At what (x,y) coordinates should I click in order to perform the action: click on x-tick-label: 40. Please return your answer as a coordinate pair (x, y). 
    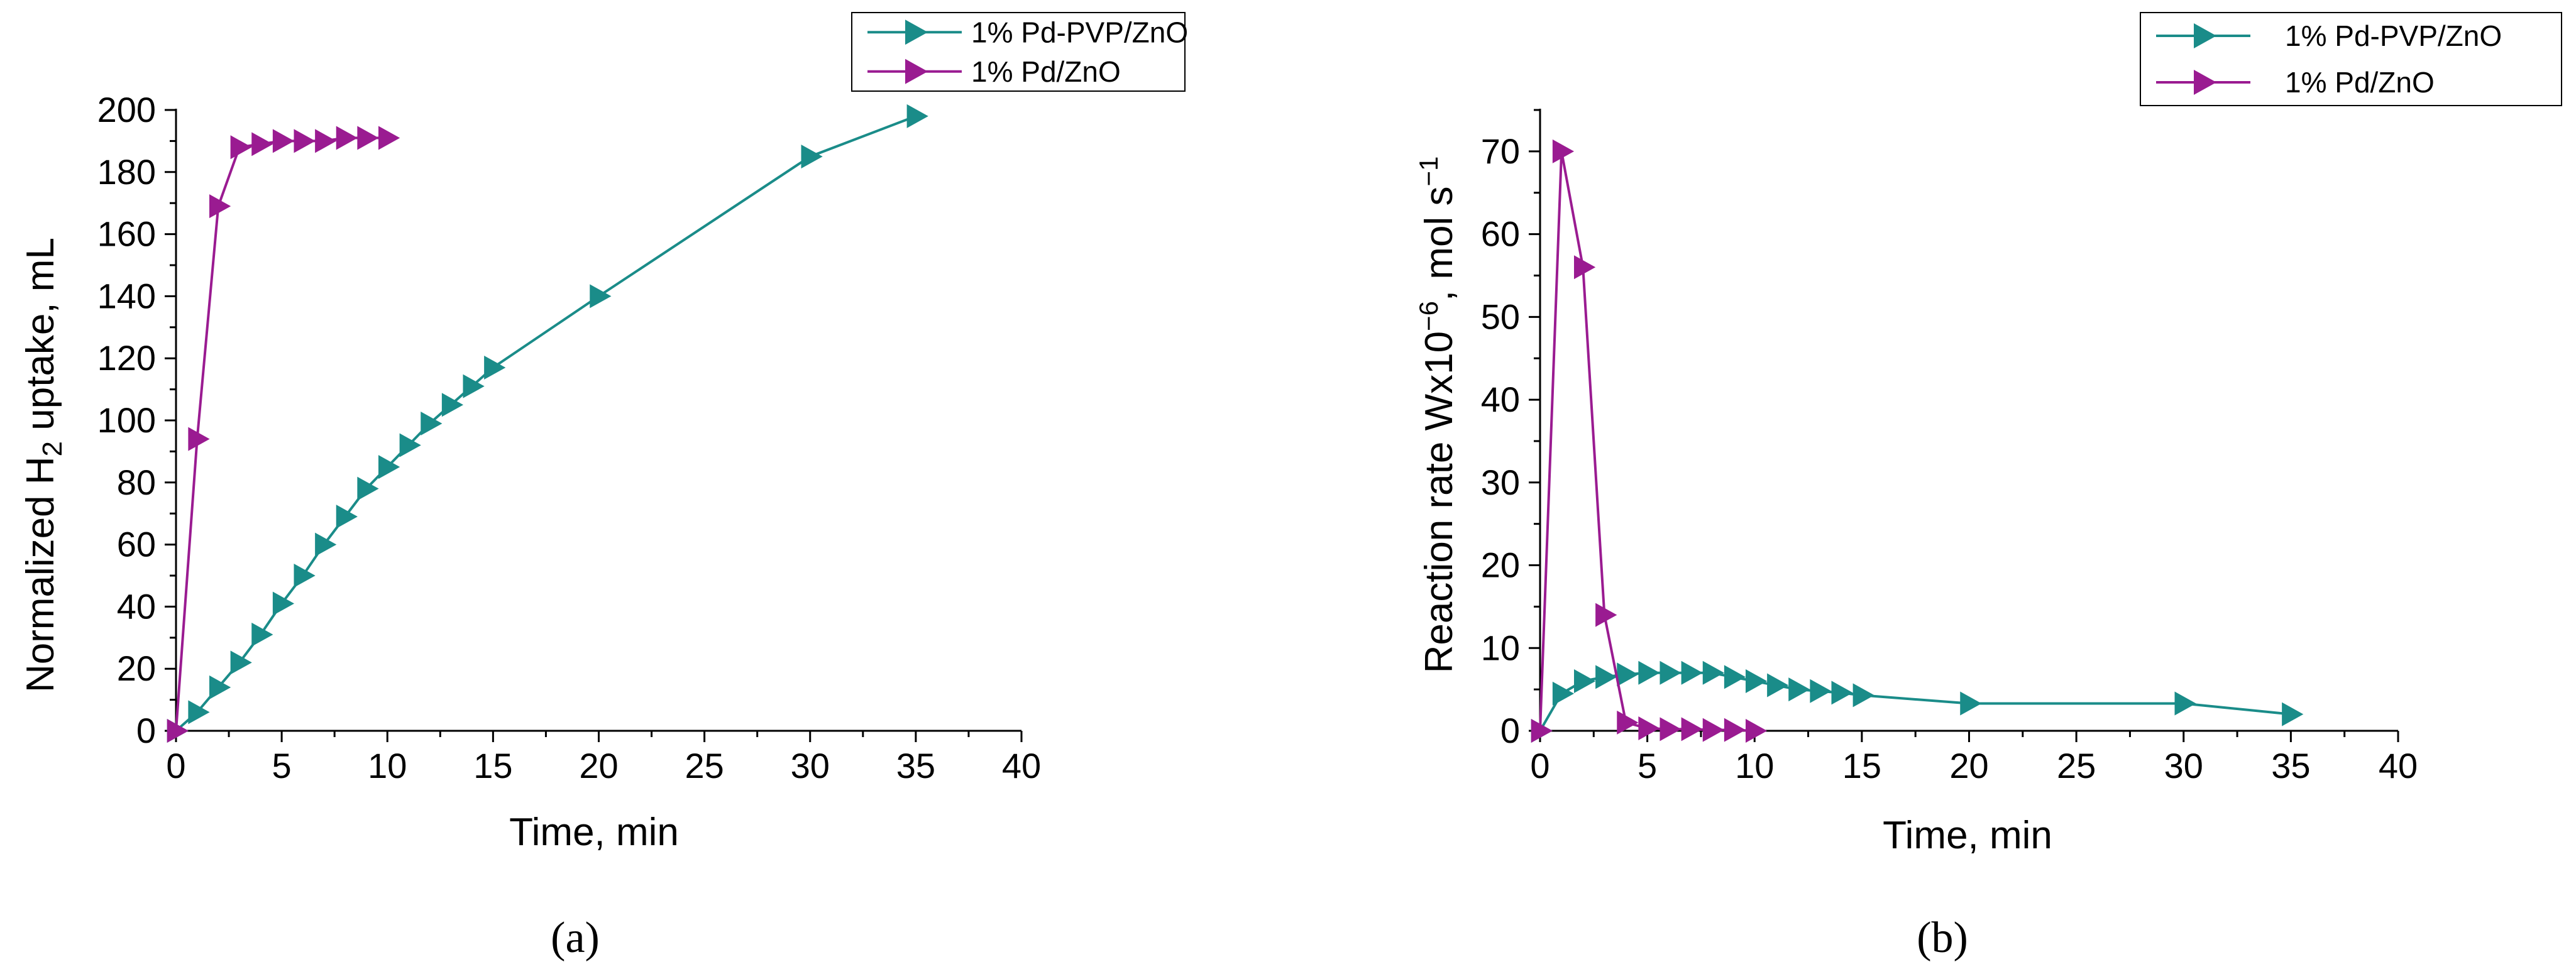
    Looking at the image, I should click on (1022, 766).